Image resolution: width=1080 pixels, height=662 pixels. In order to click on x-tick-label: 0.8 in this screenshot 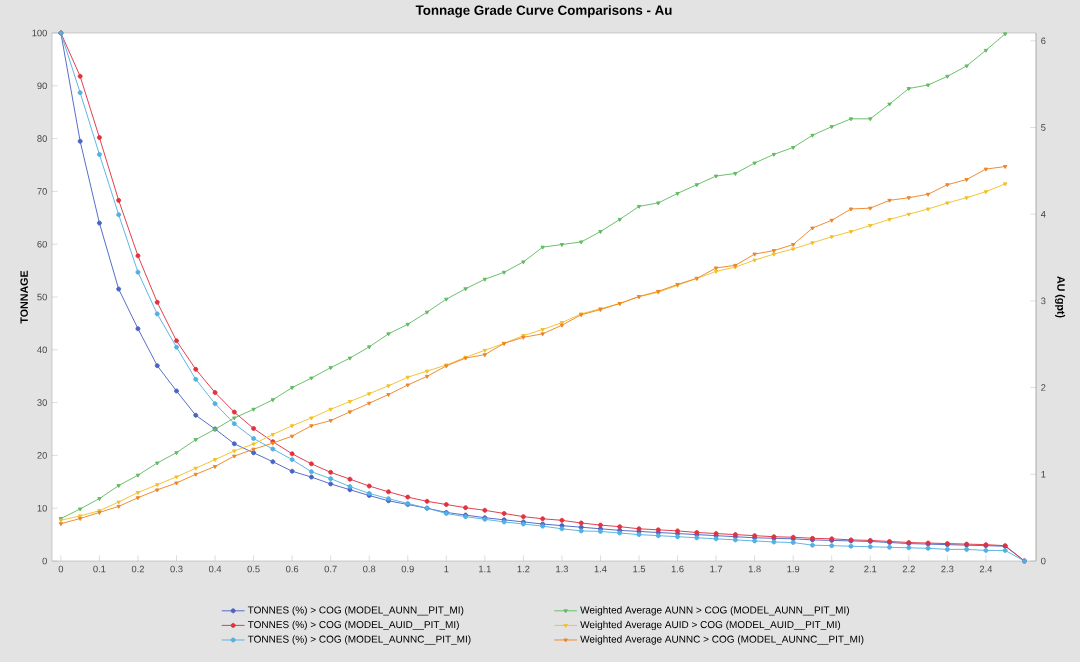, I will do `click(369, 569)`.